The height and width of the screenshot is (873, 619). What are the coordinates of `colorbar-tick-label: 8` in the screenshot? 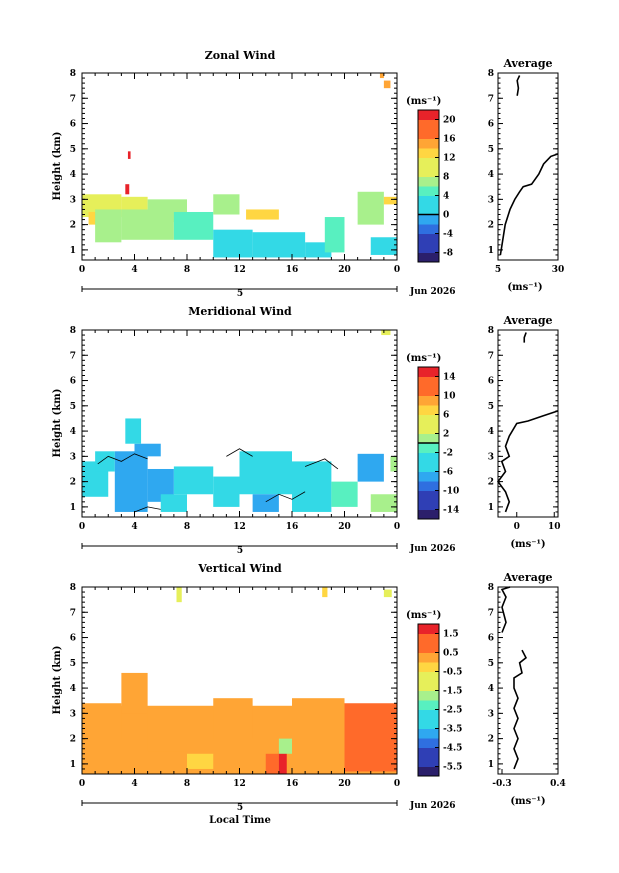 It's located at (446, 178).